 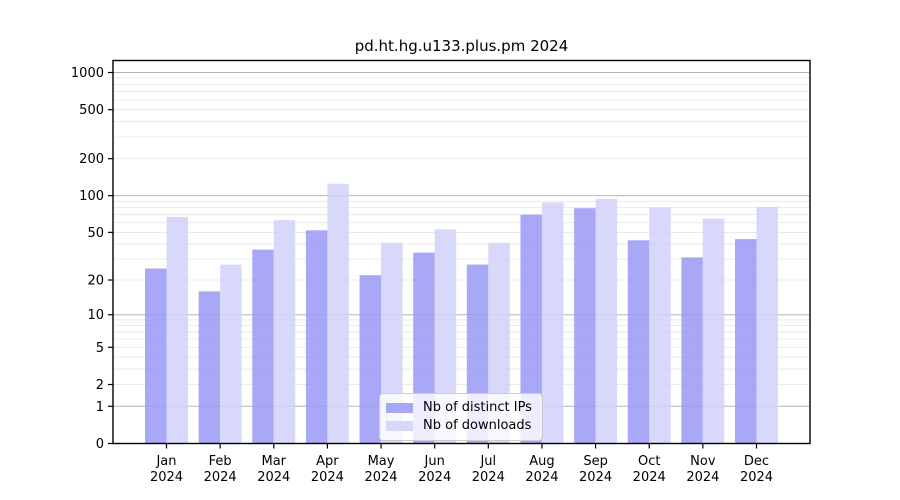 I want to click on bar-oct-downloads, so click(x=660, y=325).